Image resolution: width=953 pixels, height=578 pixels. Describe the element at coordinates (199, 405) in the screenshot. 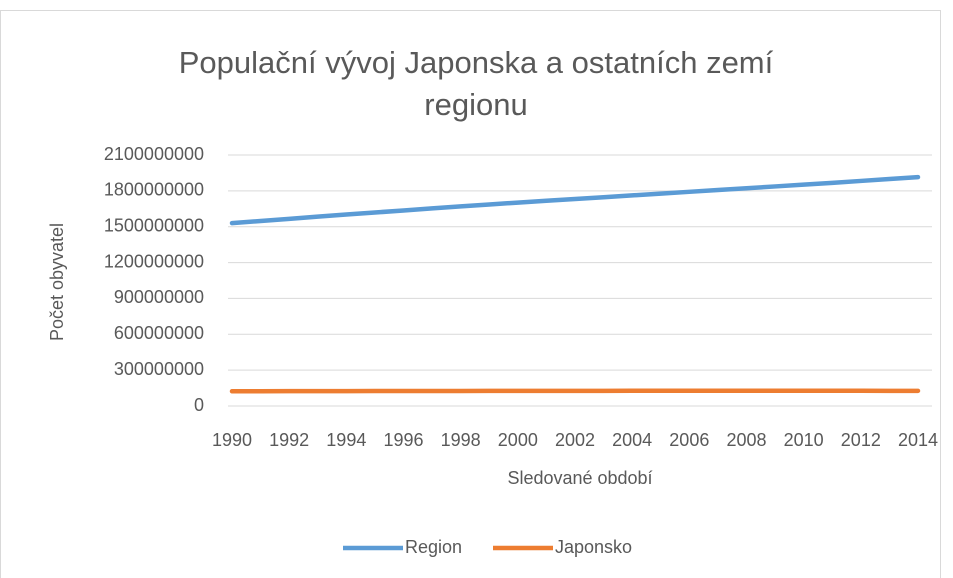

I see `y-tick-label: 0` at that location.